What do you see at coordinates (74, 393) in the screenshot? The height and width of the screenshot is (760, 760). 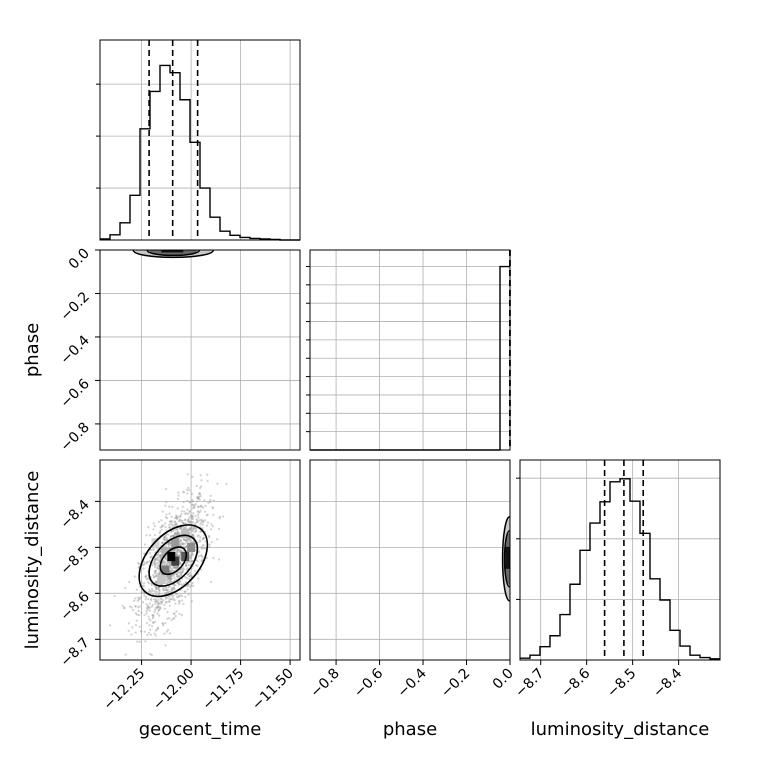 I see `y-tick-label: −0.6` at bounding box center [74, 393].